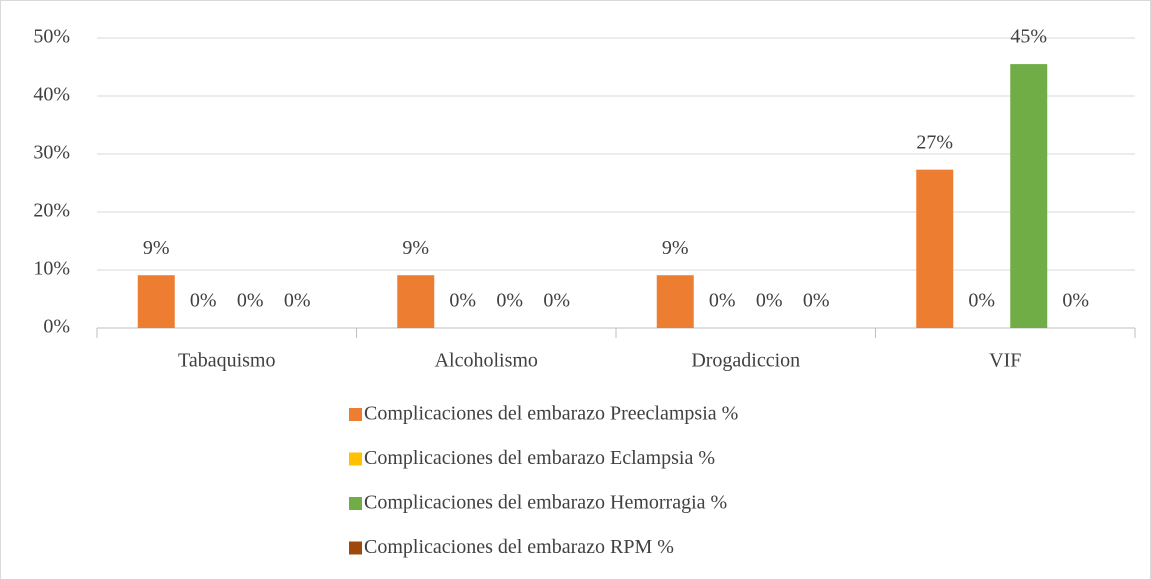 This screenshot has width=1151, height=579. I want to click on legend-label: Complicaciones del embarazo RPM %, so click(519, 547).